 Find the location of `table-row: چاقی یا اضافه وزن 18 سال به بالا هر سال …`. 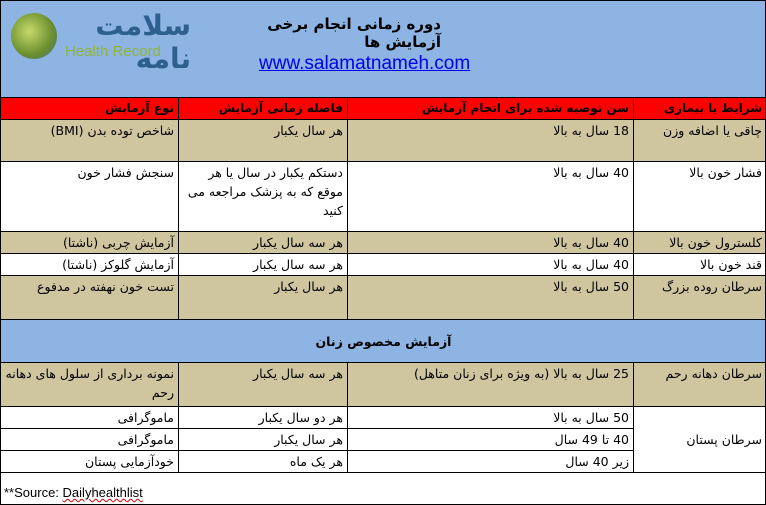

table-row: چاقی یا اضافه وزن 18 سال به بالا هر سال … is located at coordinates (383, 140).